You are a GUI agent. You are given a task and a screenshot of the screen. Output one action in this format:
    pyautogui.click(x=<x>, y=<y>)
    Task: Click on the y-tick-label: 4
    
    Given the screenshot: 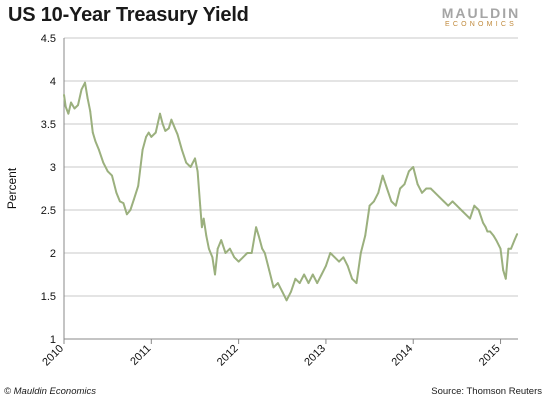 What is the action you would take?
    pyautogui.click(x=53, y=82)
    